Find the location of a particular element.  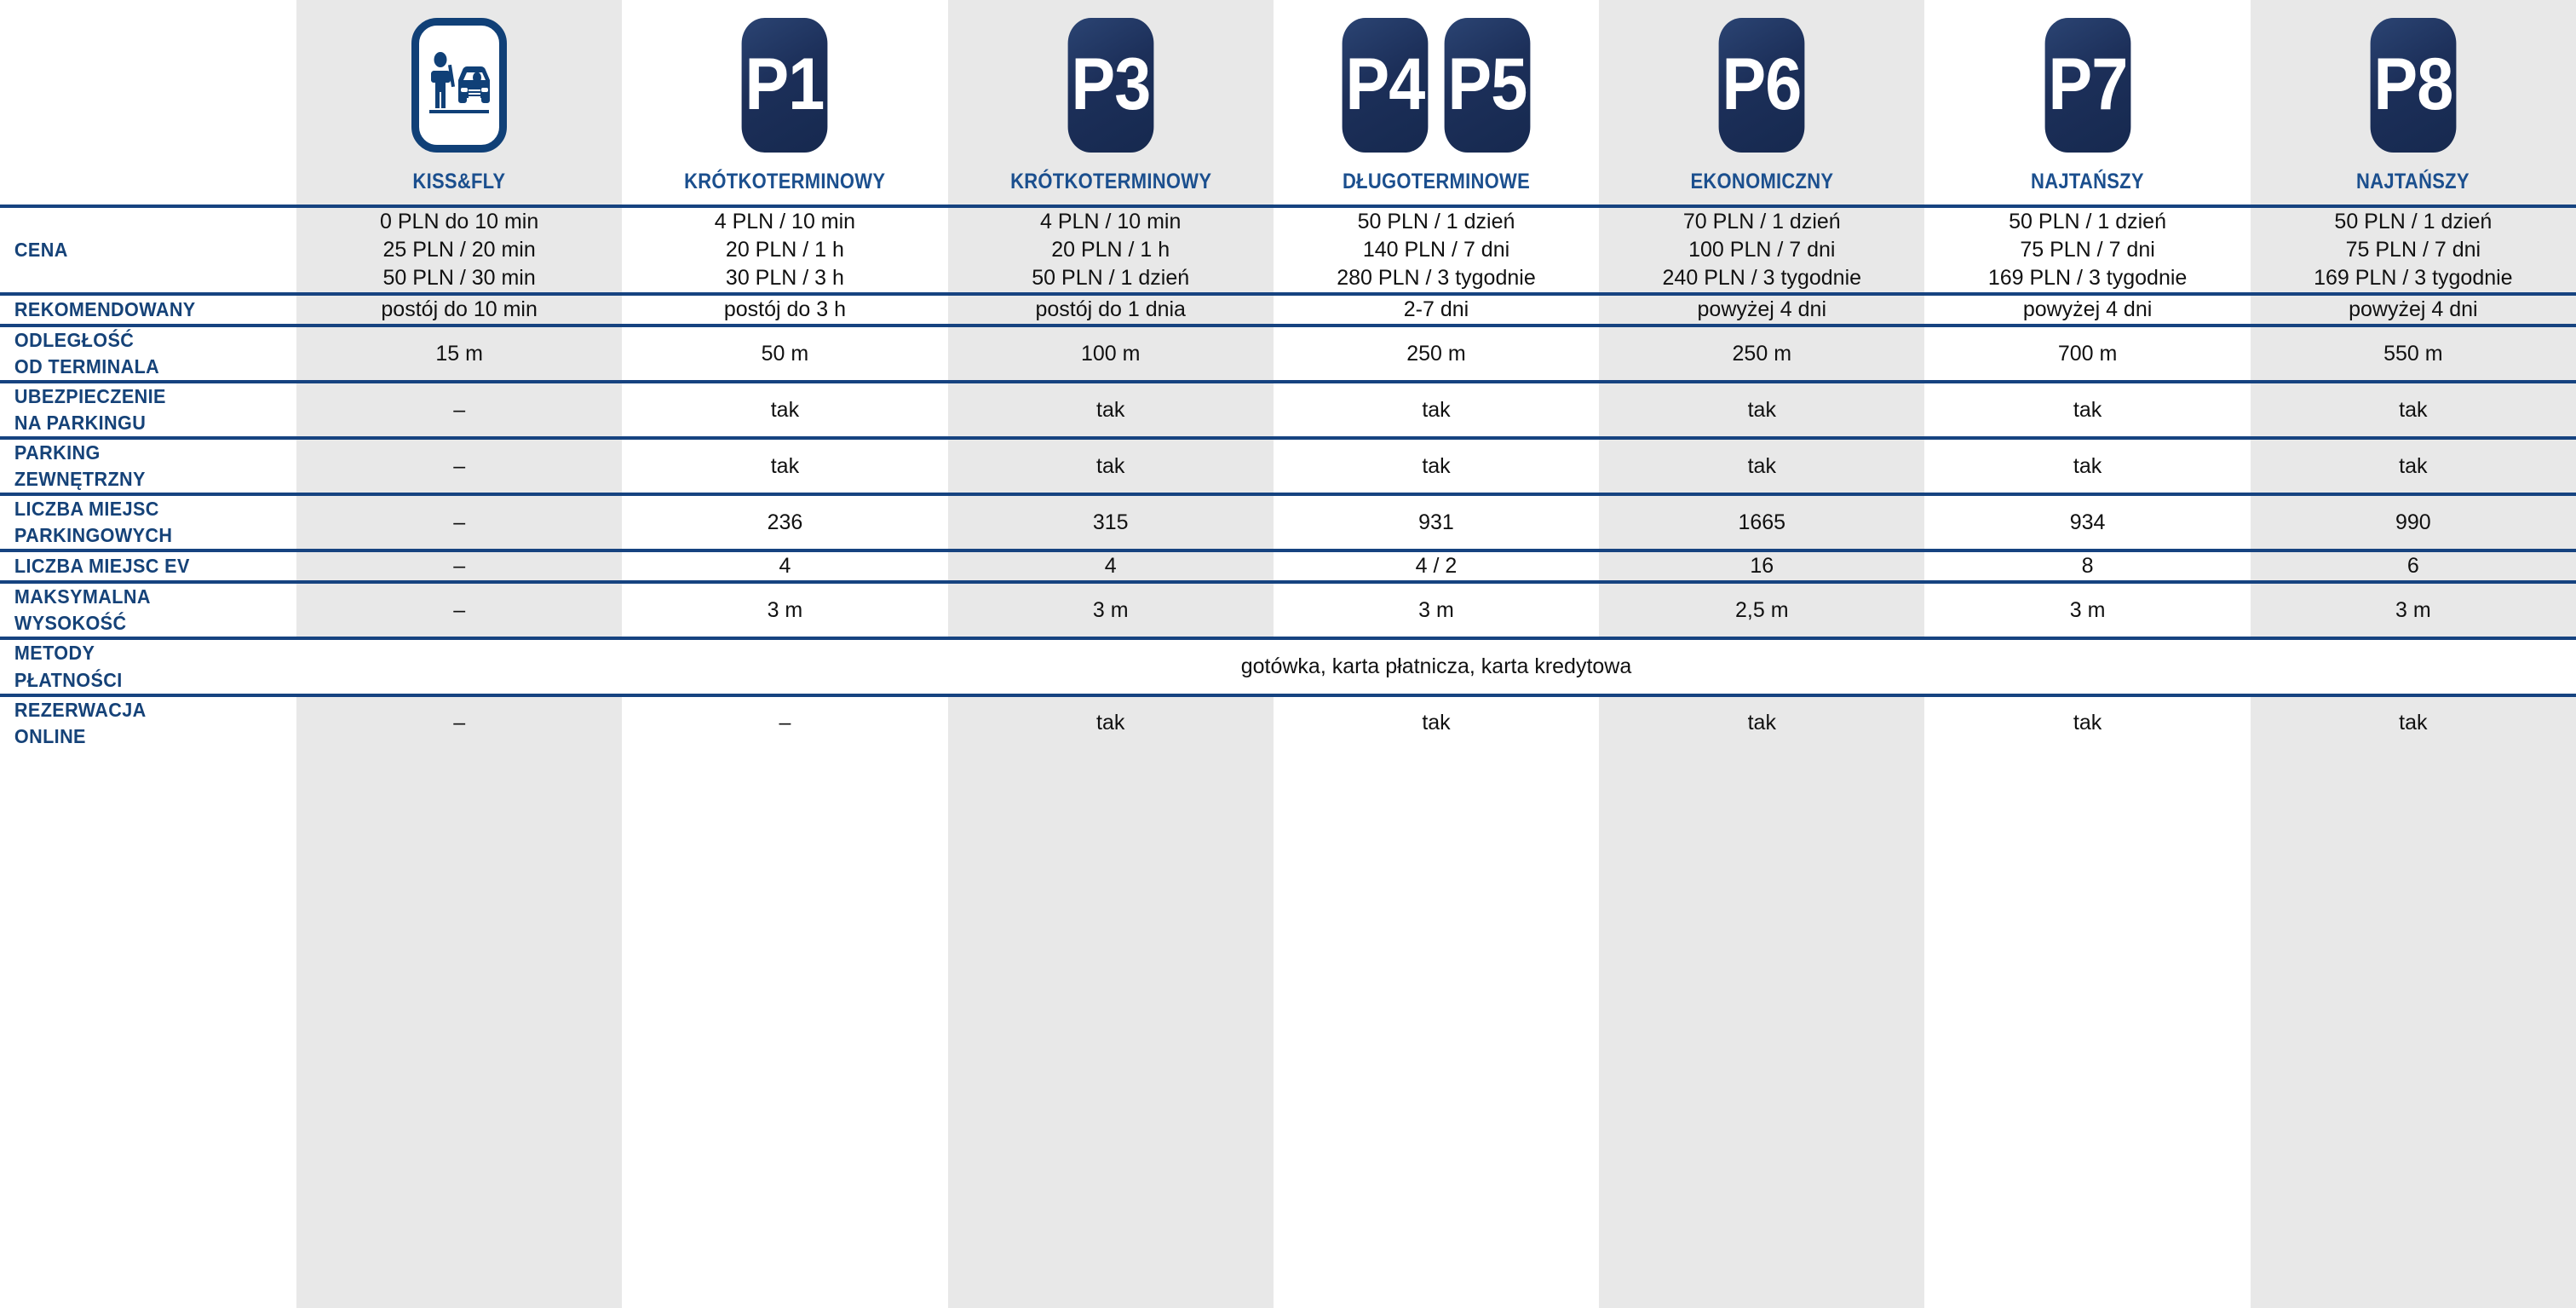

cell-liczba-miejsc-p8: 990 is located at coordinates (2413, 522).